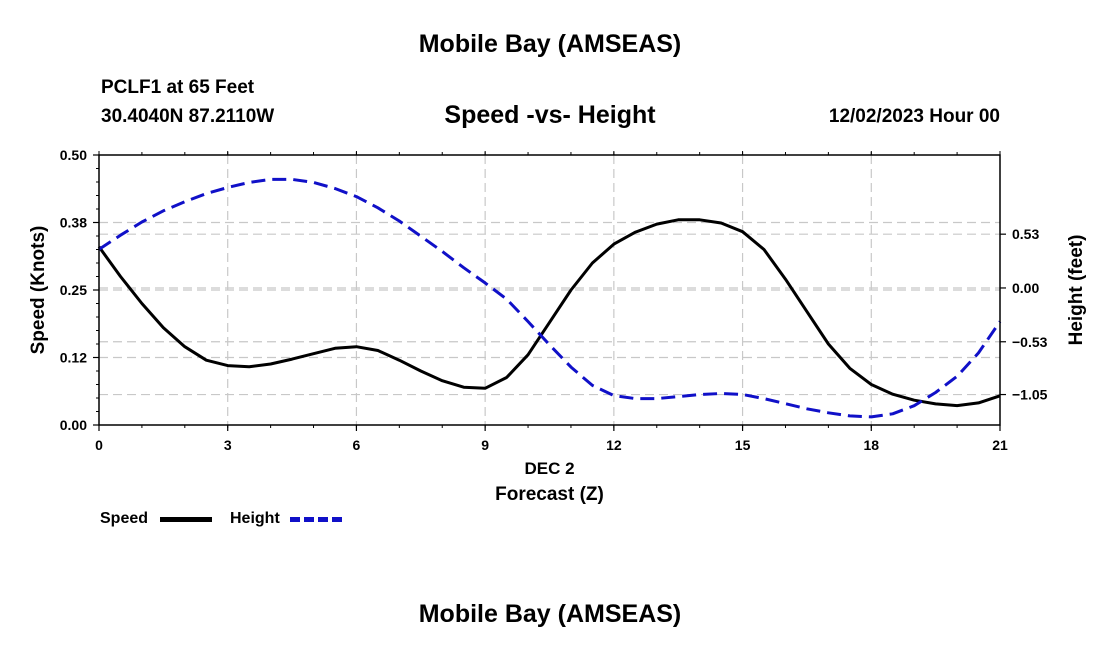  I want to click on y-right-tick-label: 0.53, so click(1025, 234).